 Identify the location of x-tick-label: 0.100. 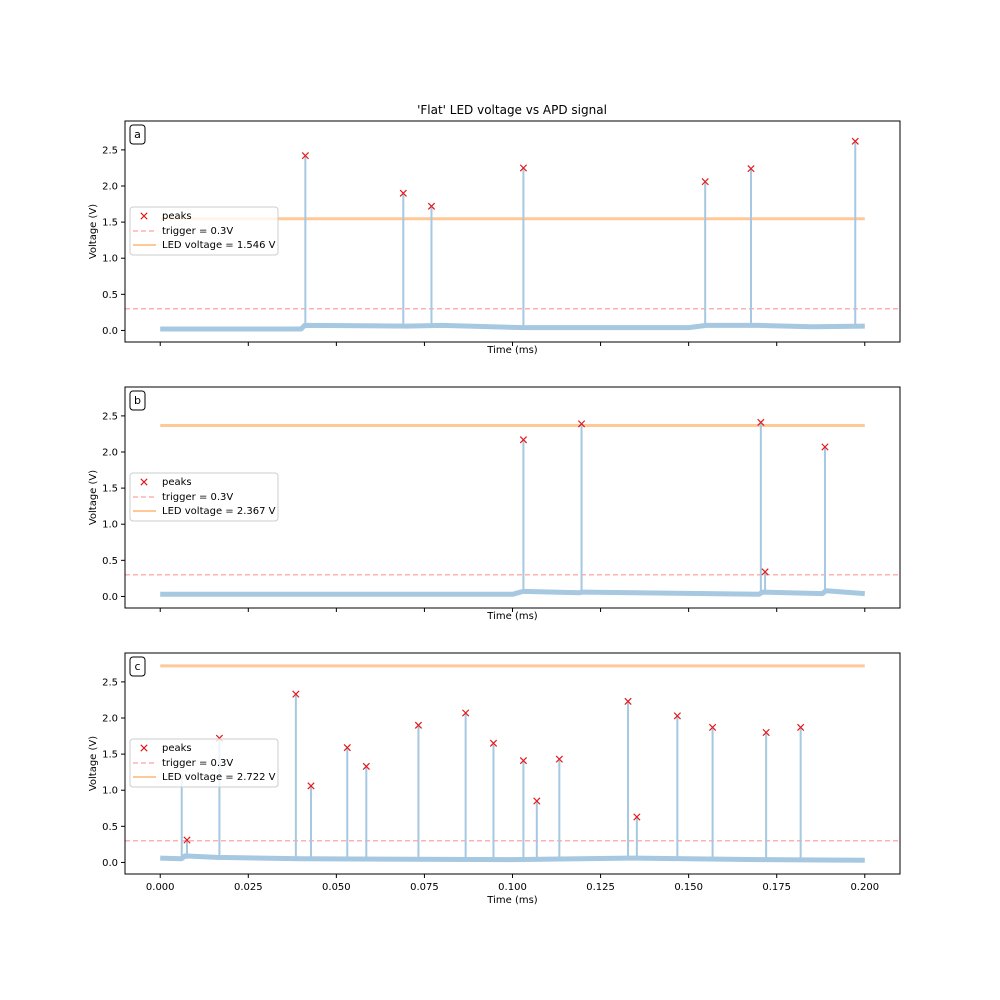
(512, 887).